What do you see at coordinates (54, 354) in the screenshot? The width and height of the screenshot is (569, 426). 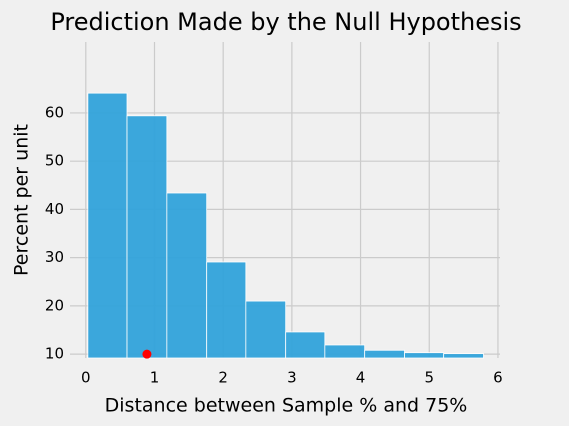 I see `y-tick-label: 10` at bounding box center [54, 354].